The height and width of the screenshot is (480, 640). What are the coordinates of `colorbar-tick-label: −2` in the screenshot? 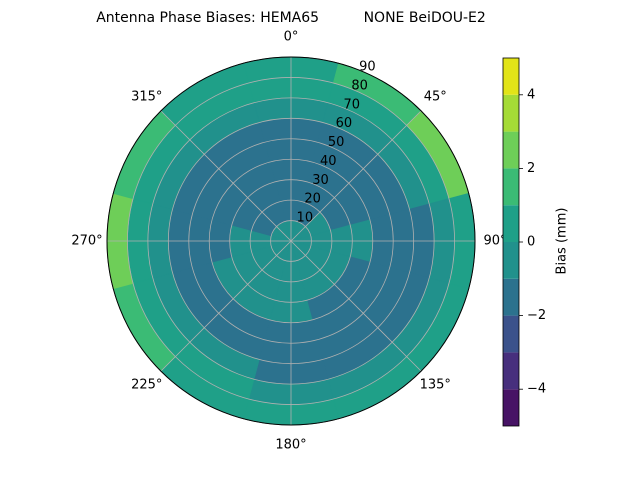 It's located at (536, 315).